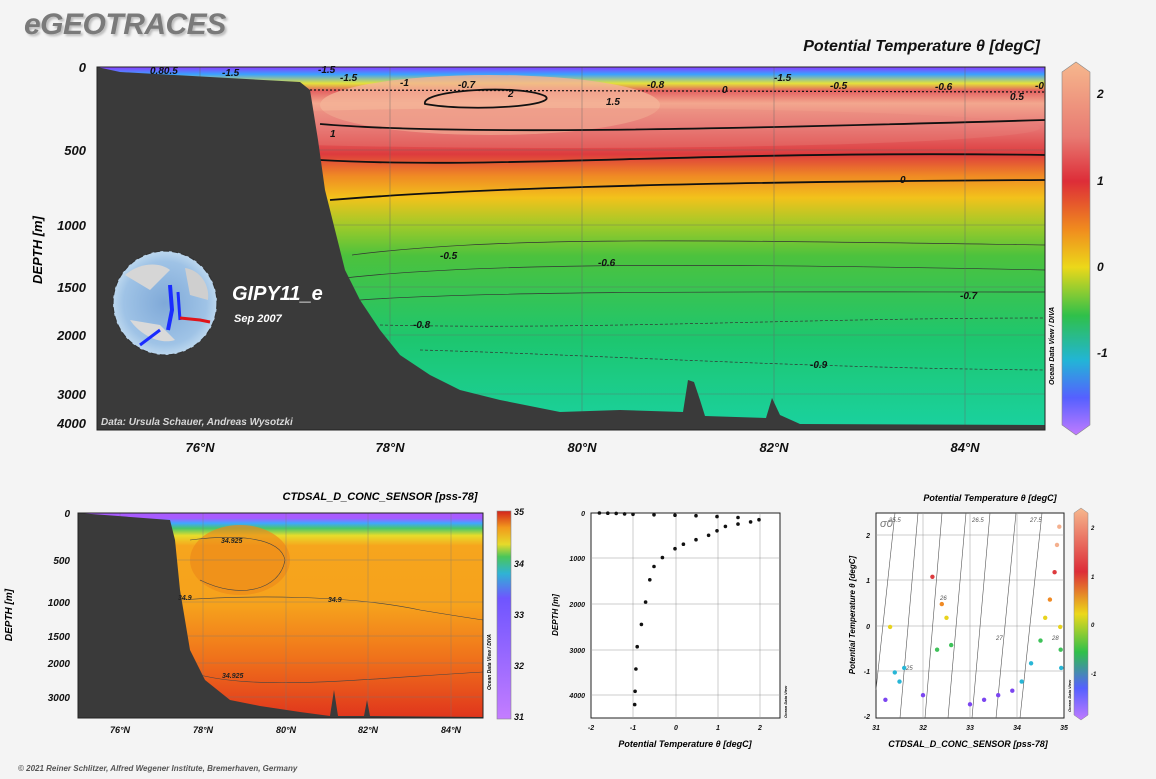 This screenshot has height=779, width=1156. I want to click on x-tick-label: 84°N, so click(965, 447).